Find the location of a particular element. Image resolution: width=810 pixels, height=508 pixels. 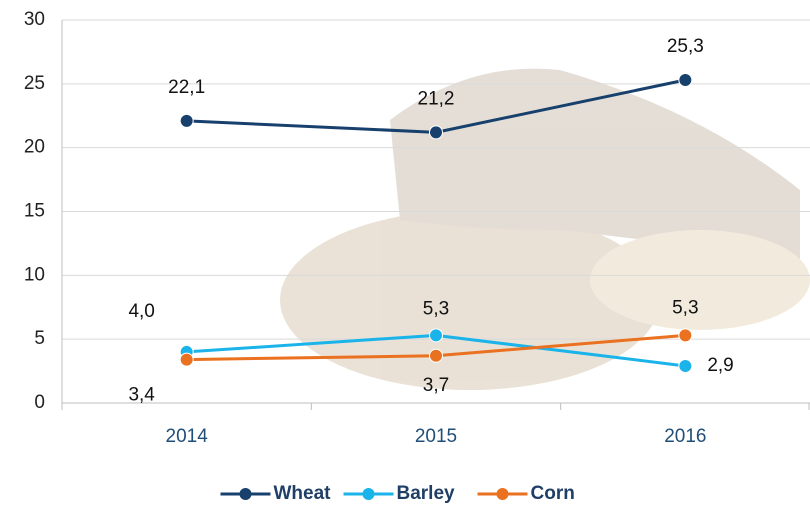

data-label: 25,3 is located at coordinates (685, 46).